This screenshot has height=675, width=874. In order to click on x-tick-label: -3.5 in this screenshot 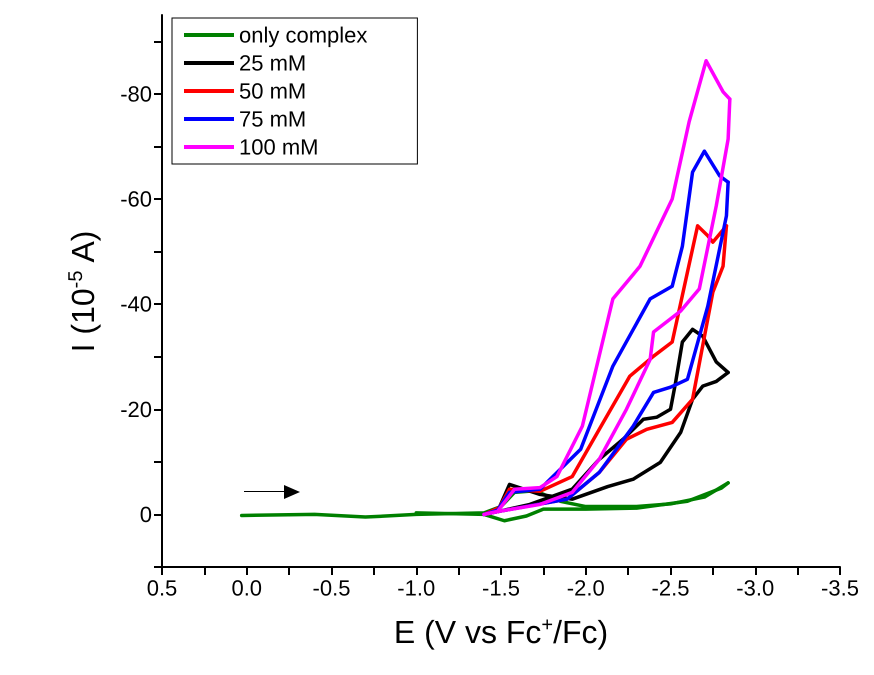, I will do `click(840, 588)`.